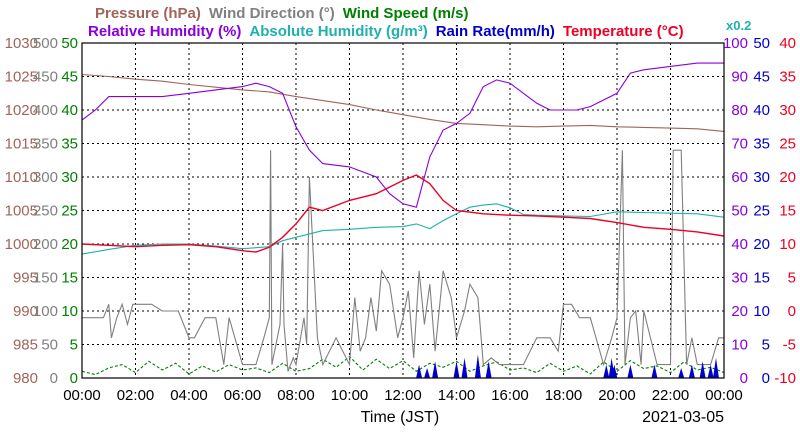 The image size is (800, 434). What do you see at coordinates (148, 13) in the screenshot?
I see `legend-pressure: Pressure (hPa)` at bounding box center [148, 13].